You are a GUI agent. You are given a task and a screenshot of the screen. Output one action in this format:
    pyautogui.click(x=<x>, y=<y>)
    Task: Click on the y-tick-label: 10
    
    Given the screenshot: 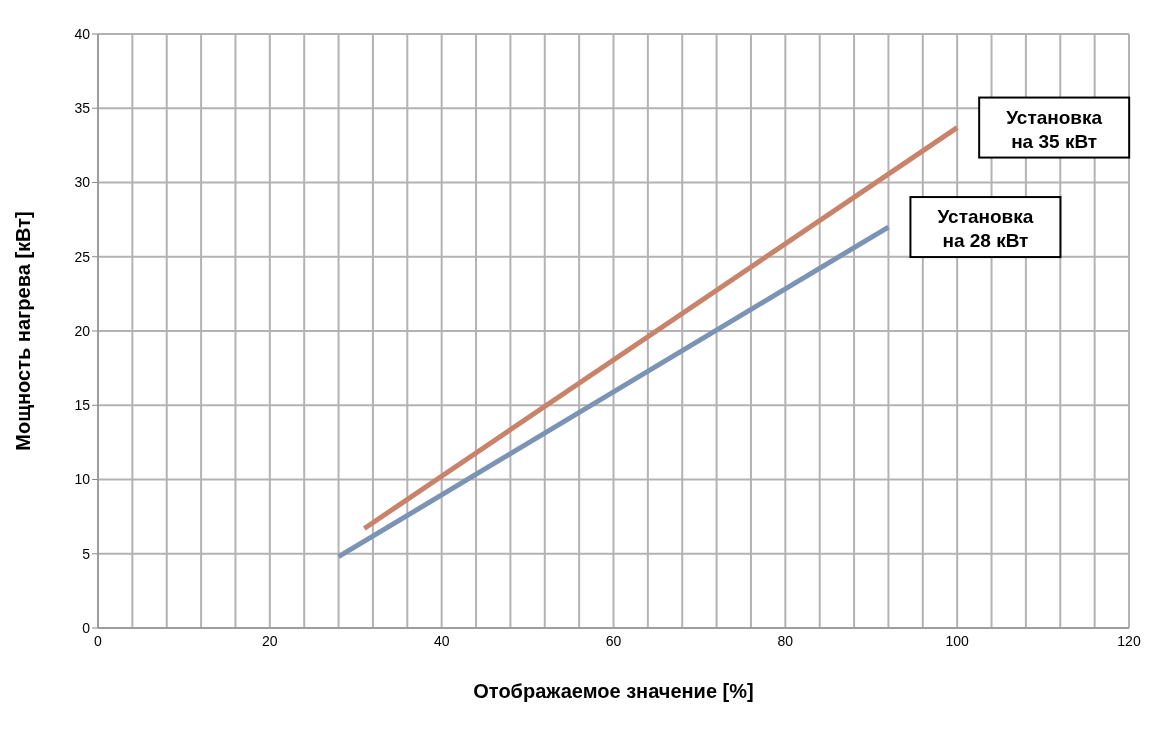 What is the action you would take?
    pyautogui.click(x=82, y=479)
    